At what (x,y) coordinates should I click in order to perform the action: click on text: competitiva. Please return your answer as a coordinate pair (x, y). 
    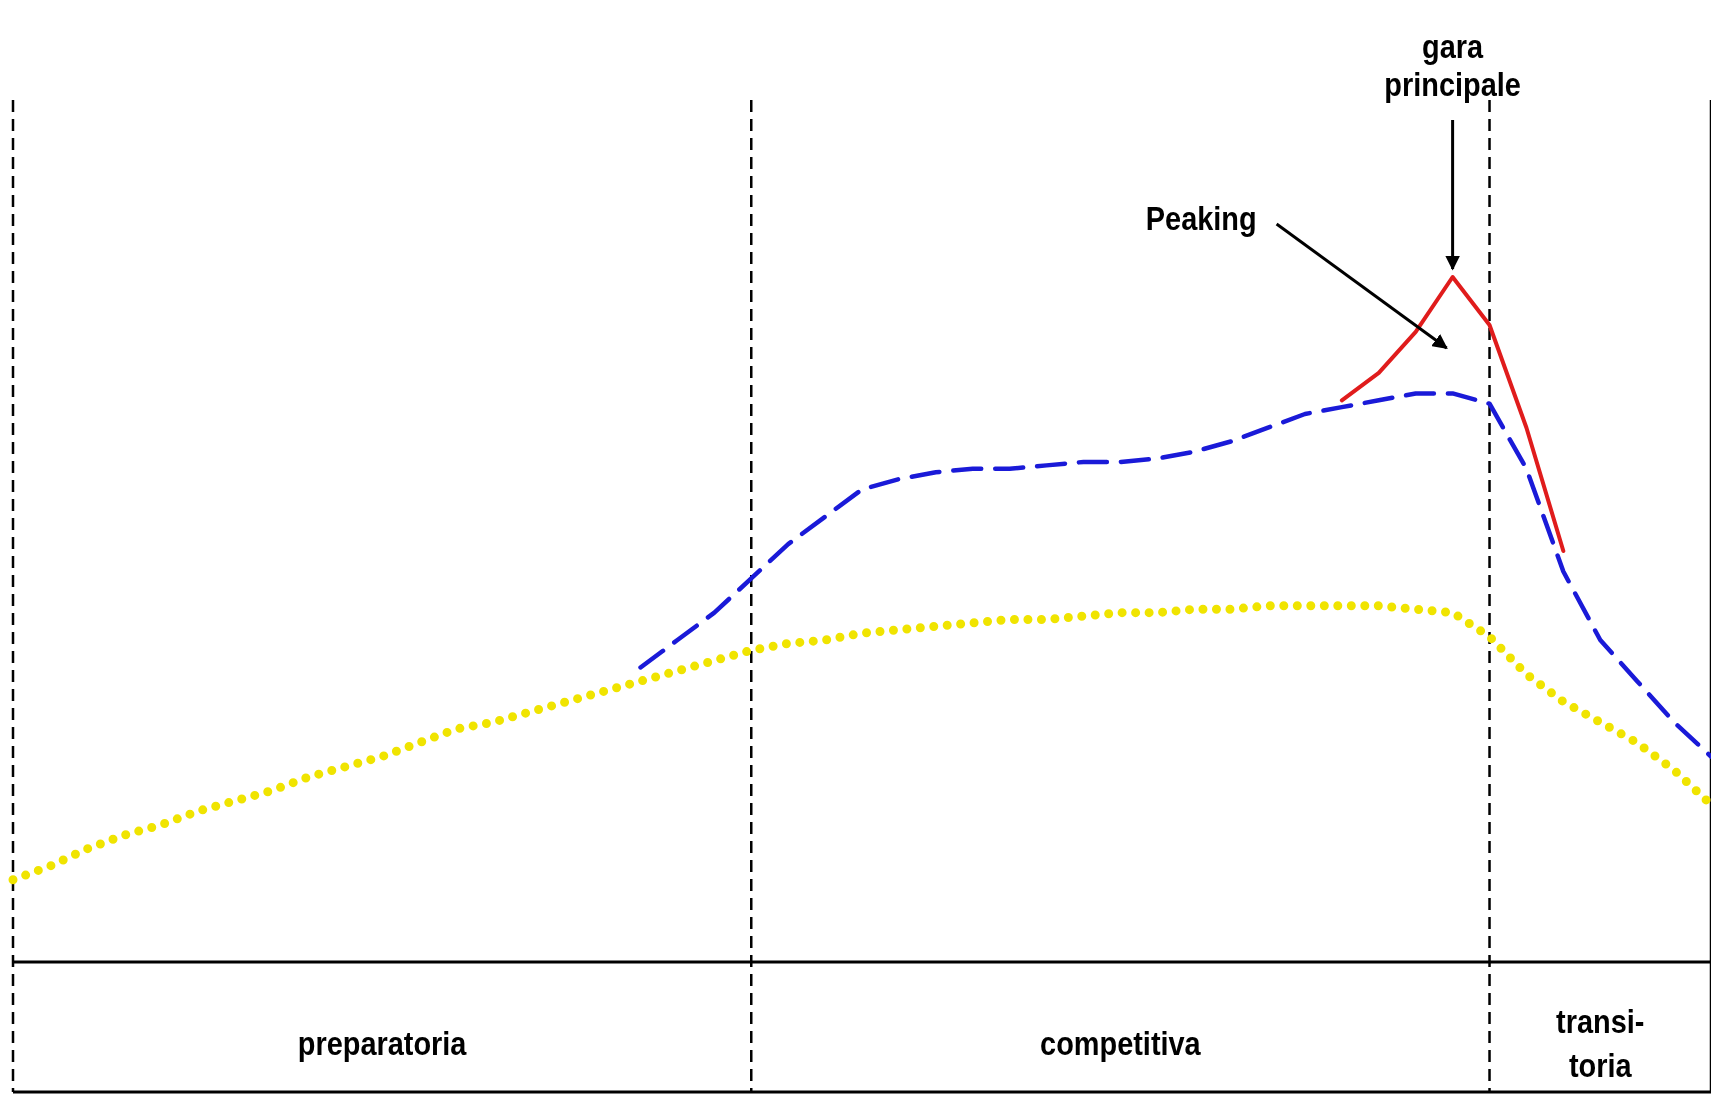
    Looking at the image, I should click on (1121, 1043).